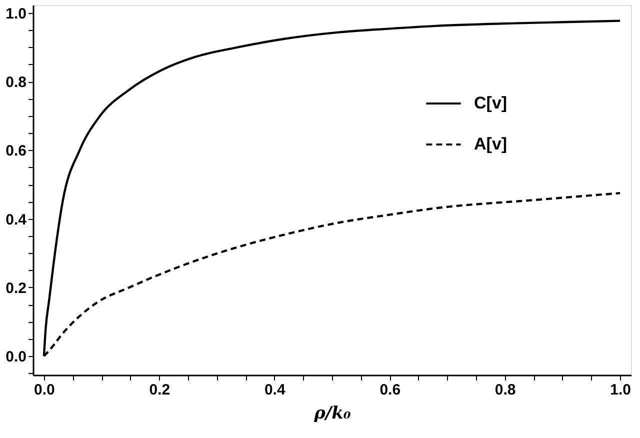 The height and width of the screenshot is (438, 640). Describe the element at coordinates (505, 390) in the screenshot. I see `x-tick-label: 0.8` at that location.